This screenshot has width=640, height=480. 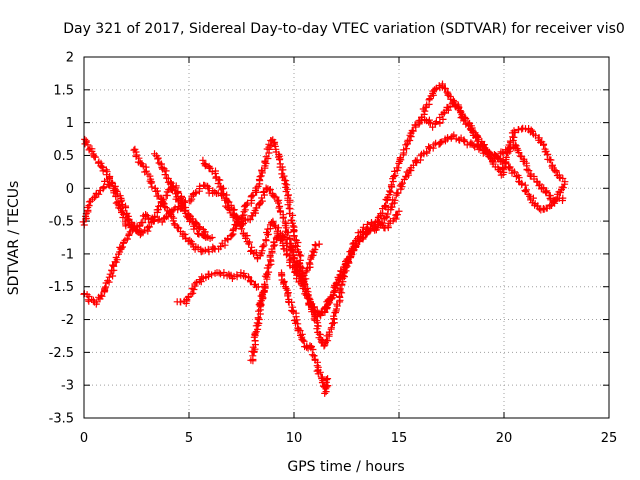 What do you see at coordinates (61, 222) in the screenshot?
I see `y-tick-label: -0.5` at bounding box center [61, 222].